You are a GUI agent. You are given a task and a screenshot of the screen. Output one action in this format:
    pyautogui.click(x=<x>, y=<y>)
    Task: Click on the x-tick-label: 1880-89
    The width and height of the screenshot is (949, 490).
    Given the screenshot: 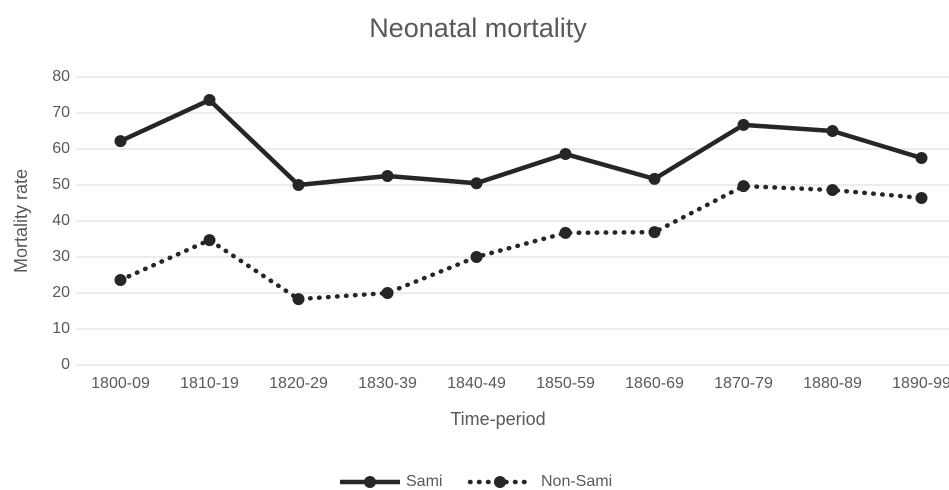 What is the action you would take?
    pyautogui.click(x=832, y=383)
    